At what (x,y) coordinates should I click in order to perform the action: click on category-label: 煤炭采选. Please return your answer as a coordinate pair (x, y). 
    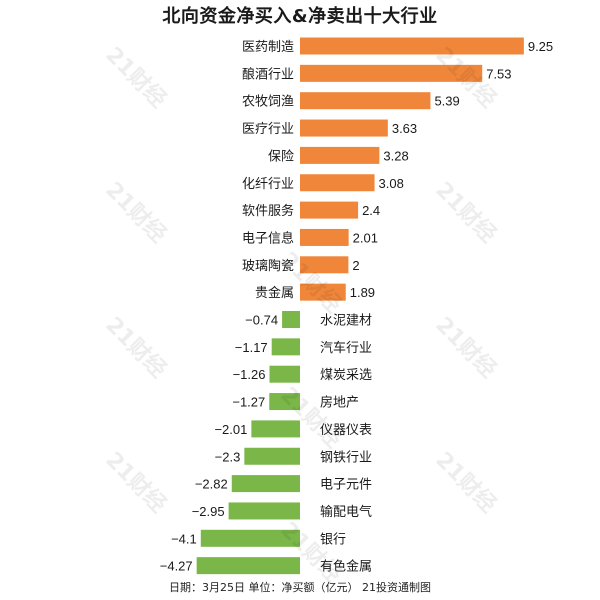
    Looking at the image, I should click on (346, 374).